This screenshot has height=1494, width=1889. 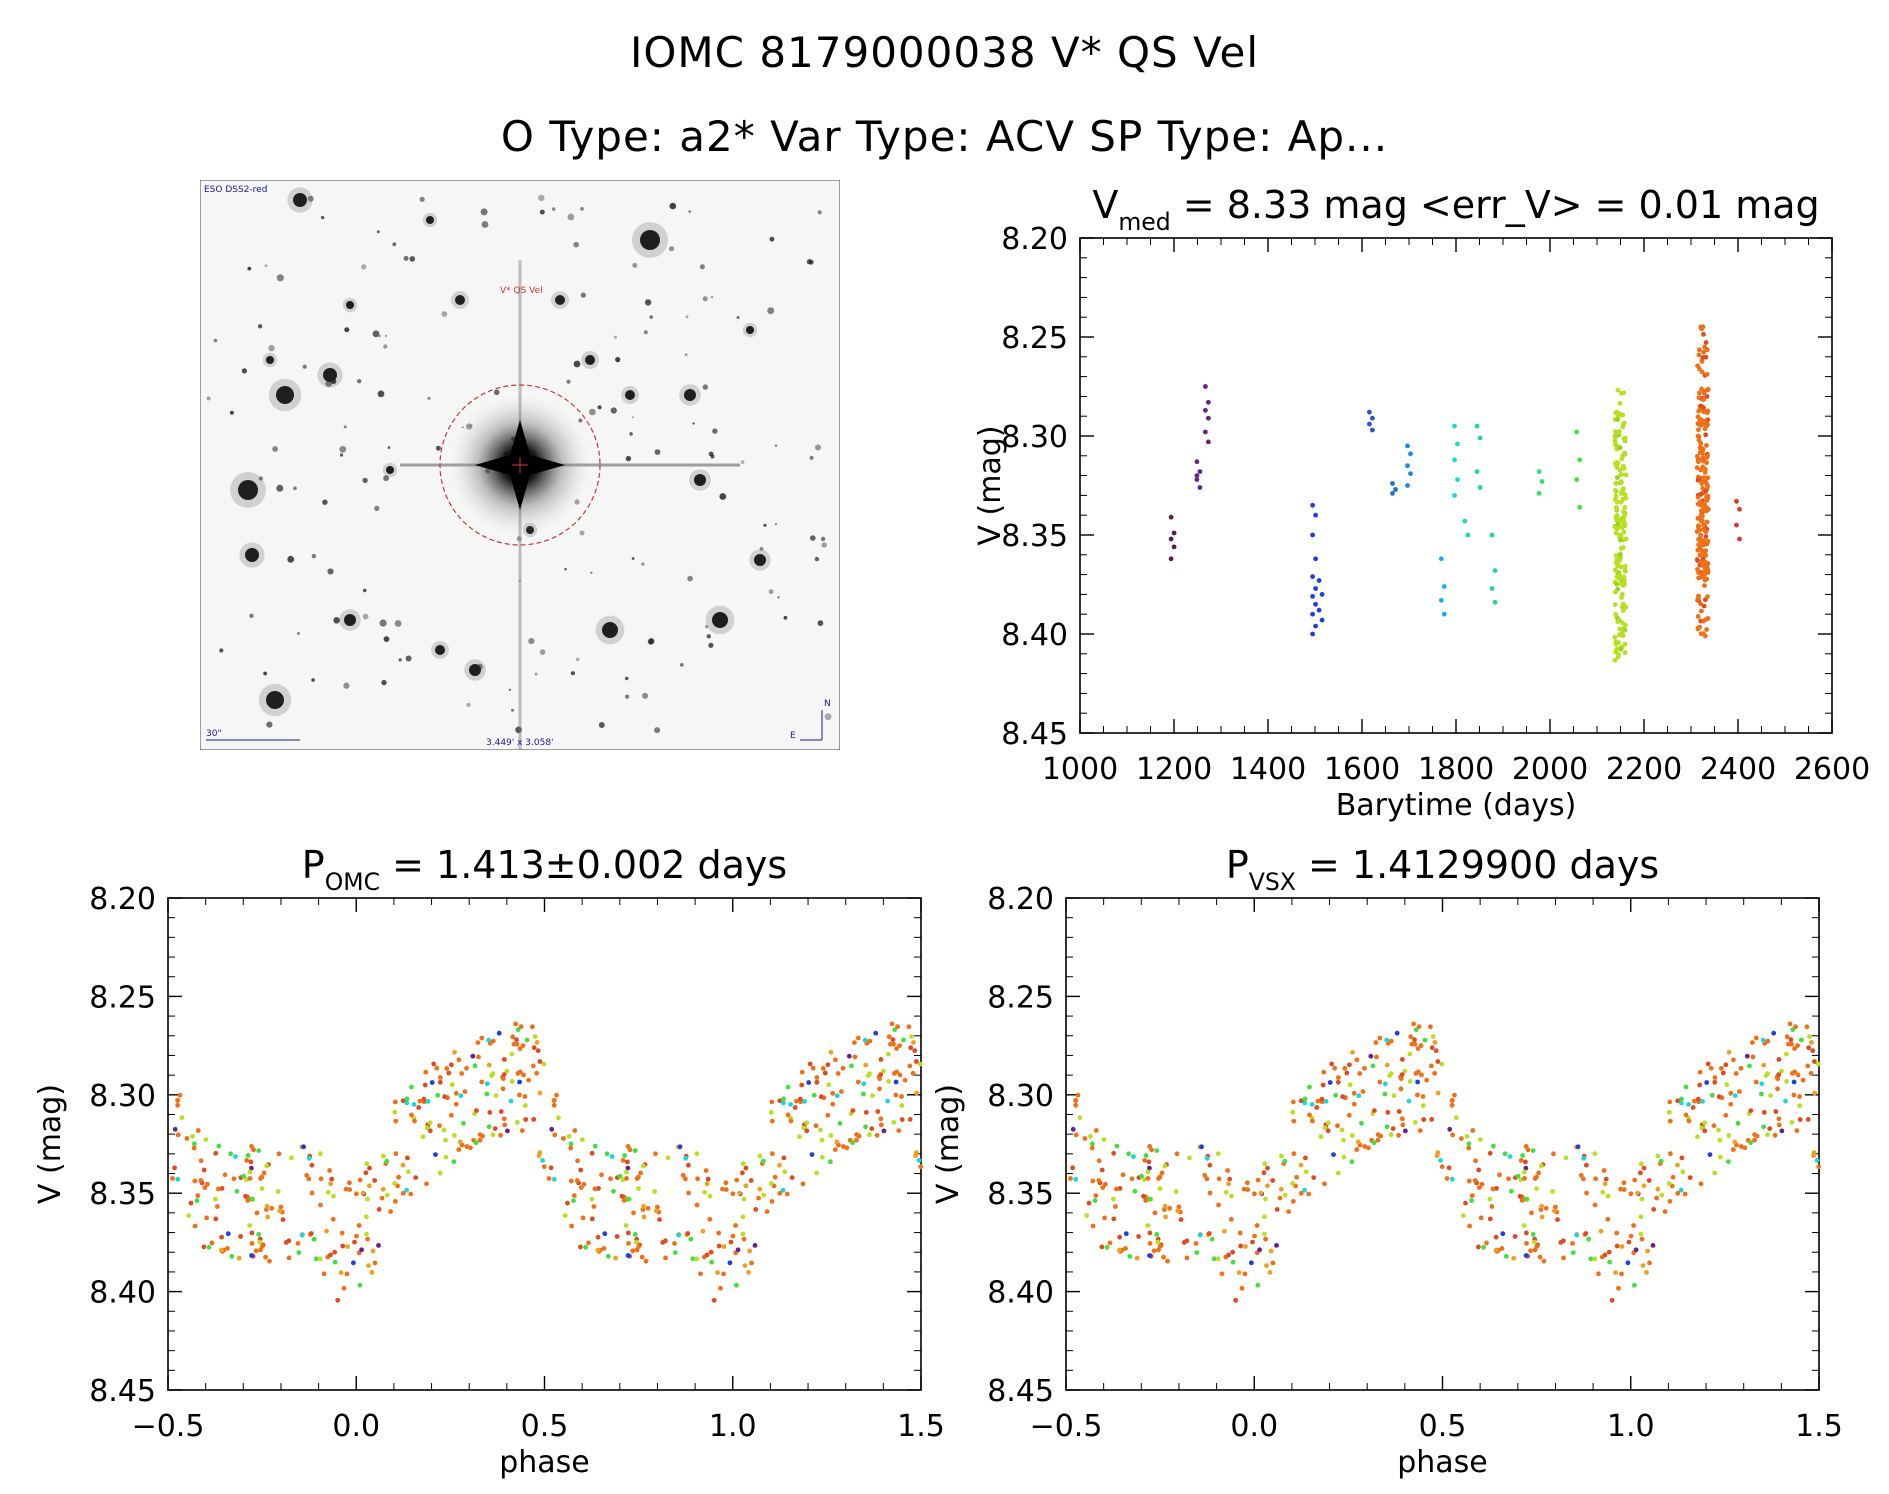 I want to click on x-tick-label: 2600, so click(x=1832, y=769).